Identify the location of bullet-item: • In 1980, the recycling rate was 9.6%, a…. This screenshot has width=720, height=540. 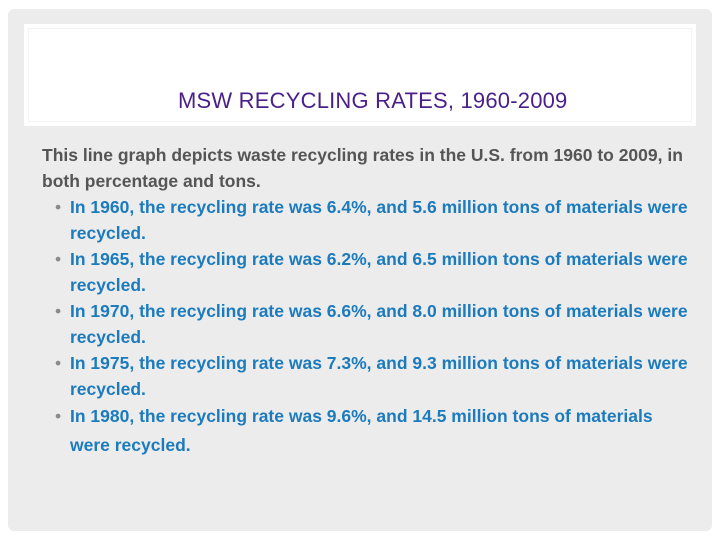
(367, 431).